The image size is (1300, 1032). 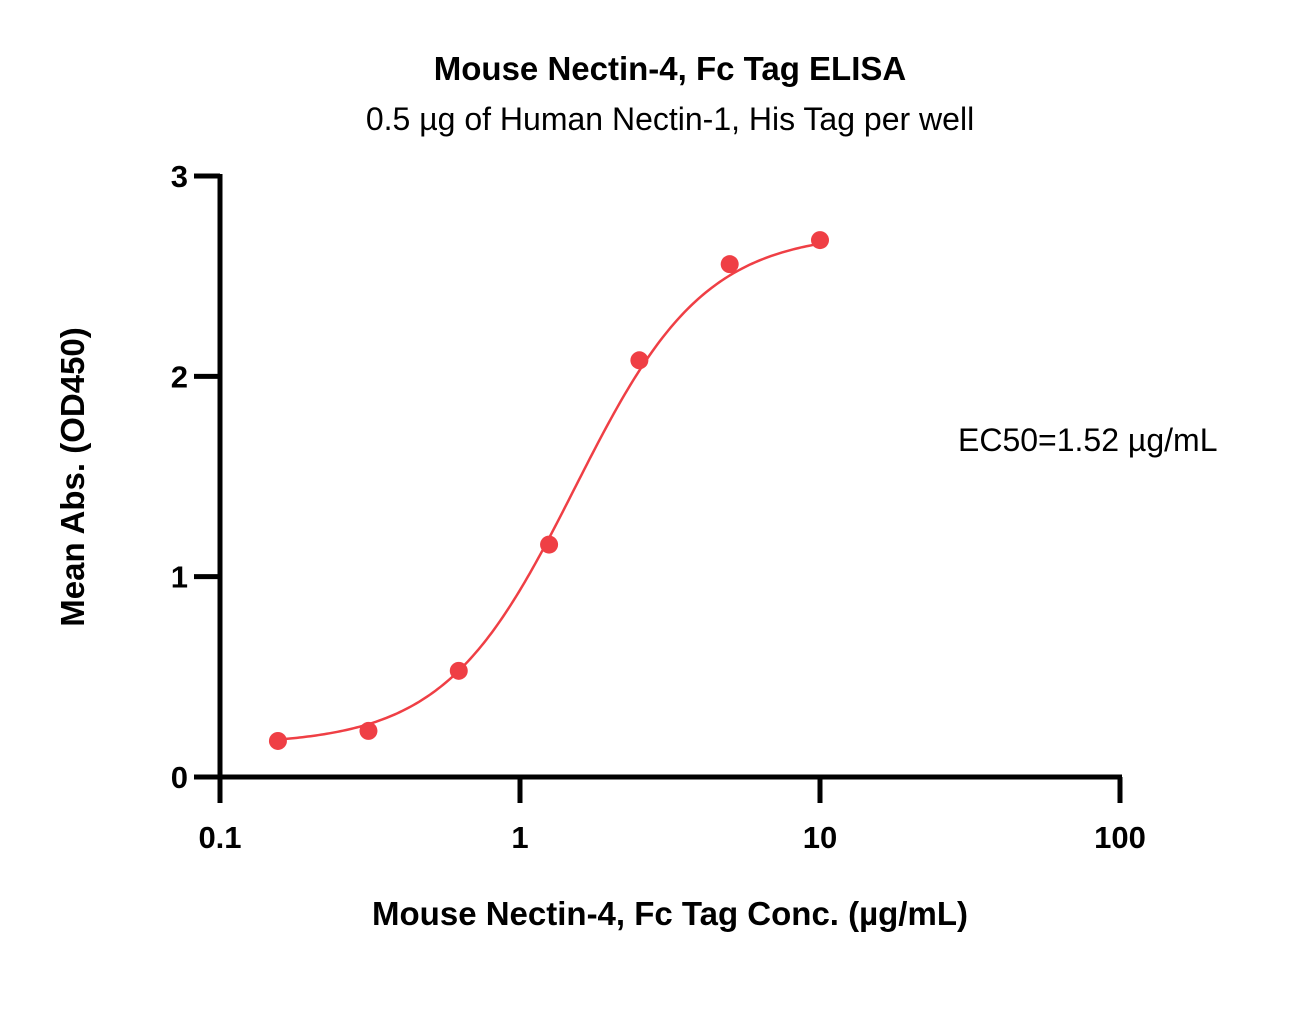 I want to click on y-tick-label: 3, so click(x=179, y=176).